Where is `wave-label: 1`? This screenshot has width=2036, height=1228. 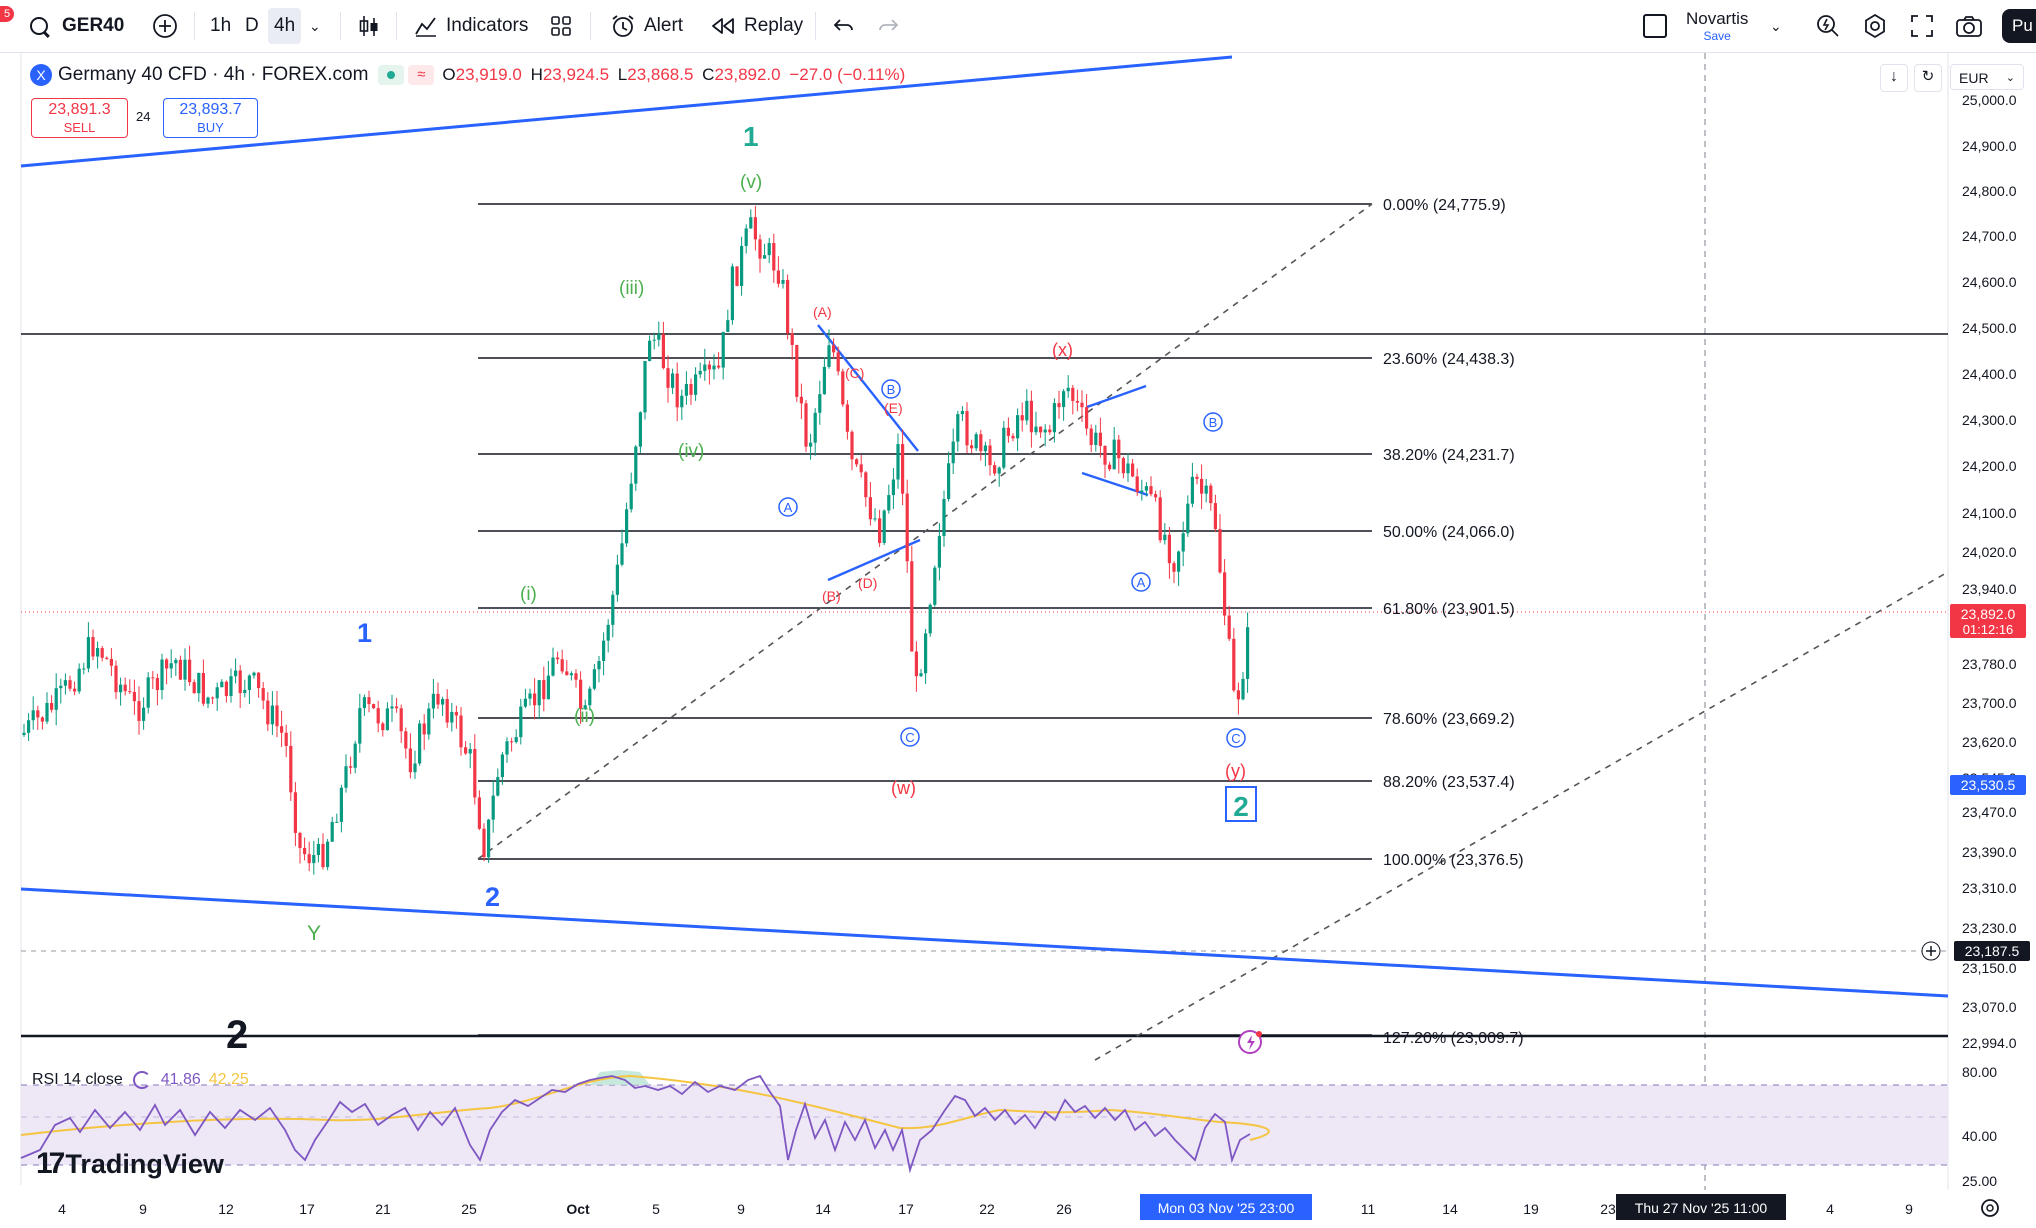 wave-label: 1 is located at coordinates (364, 633).